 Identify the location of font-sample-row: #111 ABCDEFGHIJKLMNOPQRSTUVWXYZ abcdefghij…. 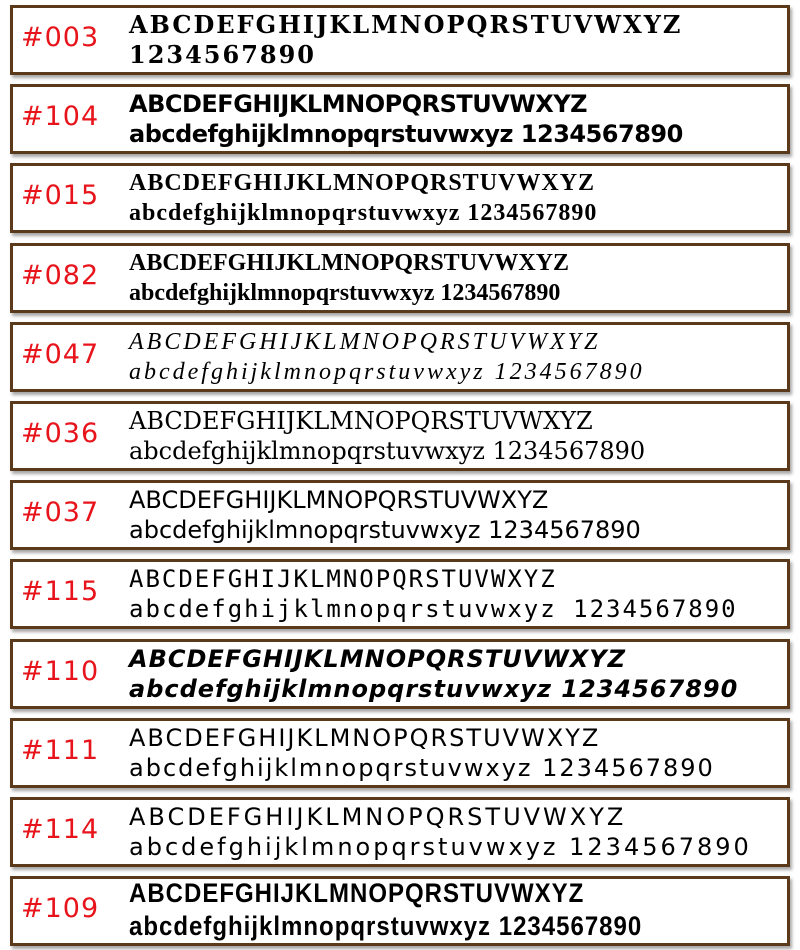
(400, 752).